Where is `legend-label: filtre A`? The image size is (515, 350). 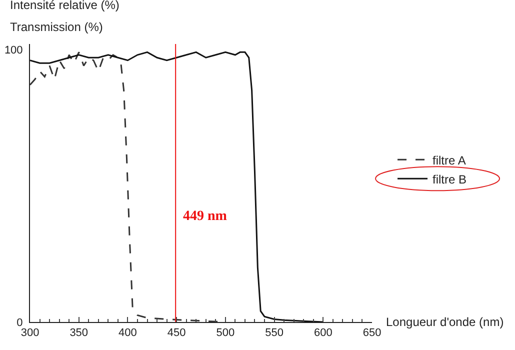 legend-label: filtre A is located at coordinates (449, 160).